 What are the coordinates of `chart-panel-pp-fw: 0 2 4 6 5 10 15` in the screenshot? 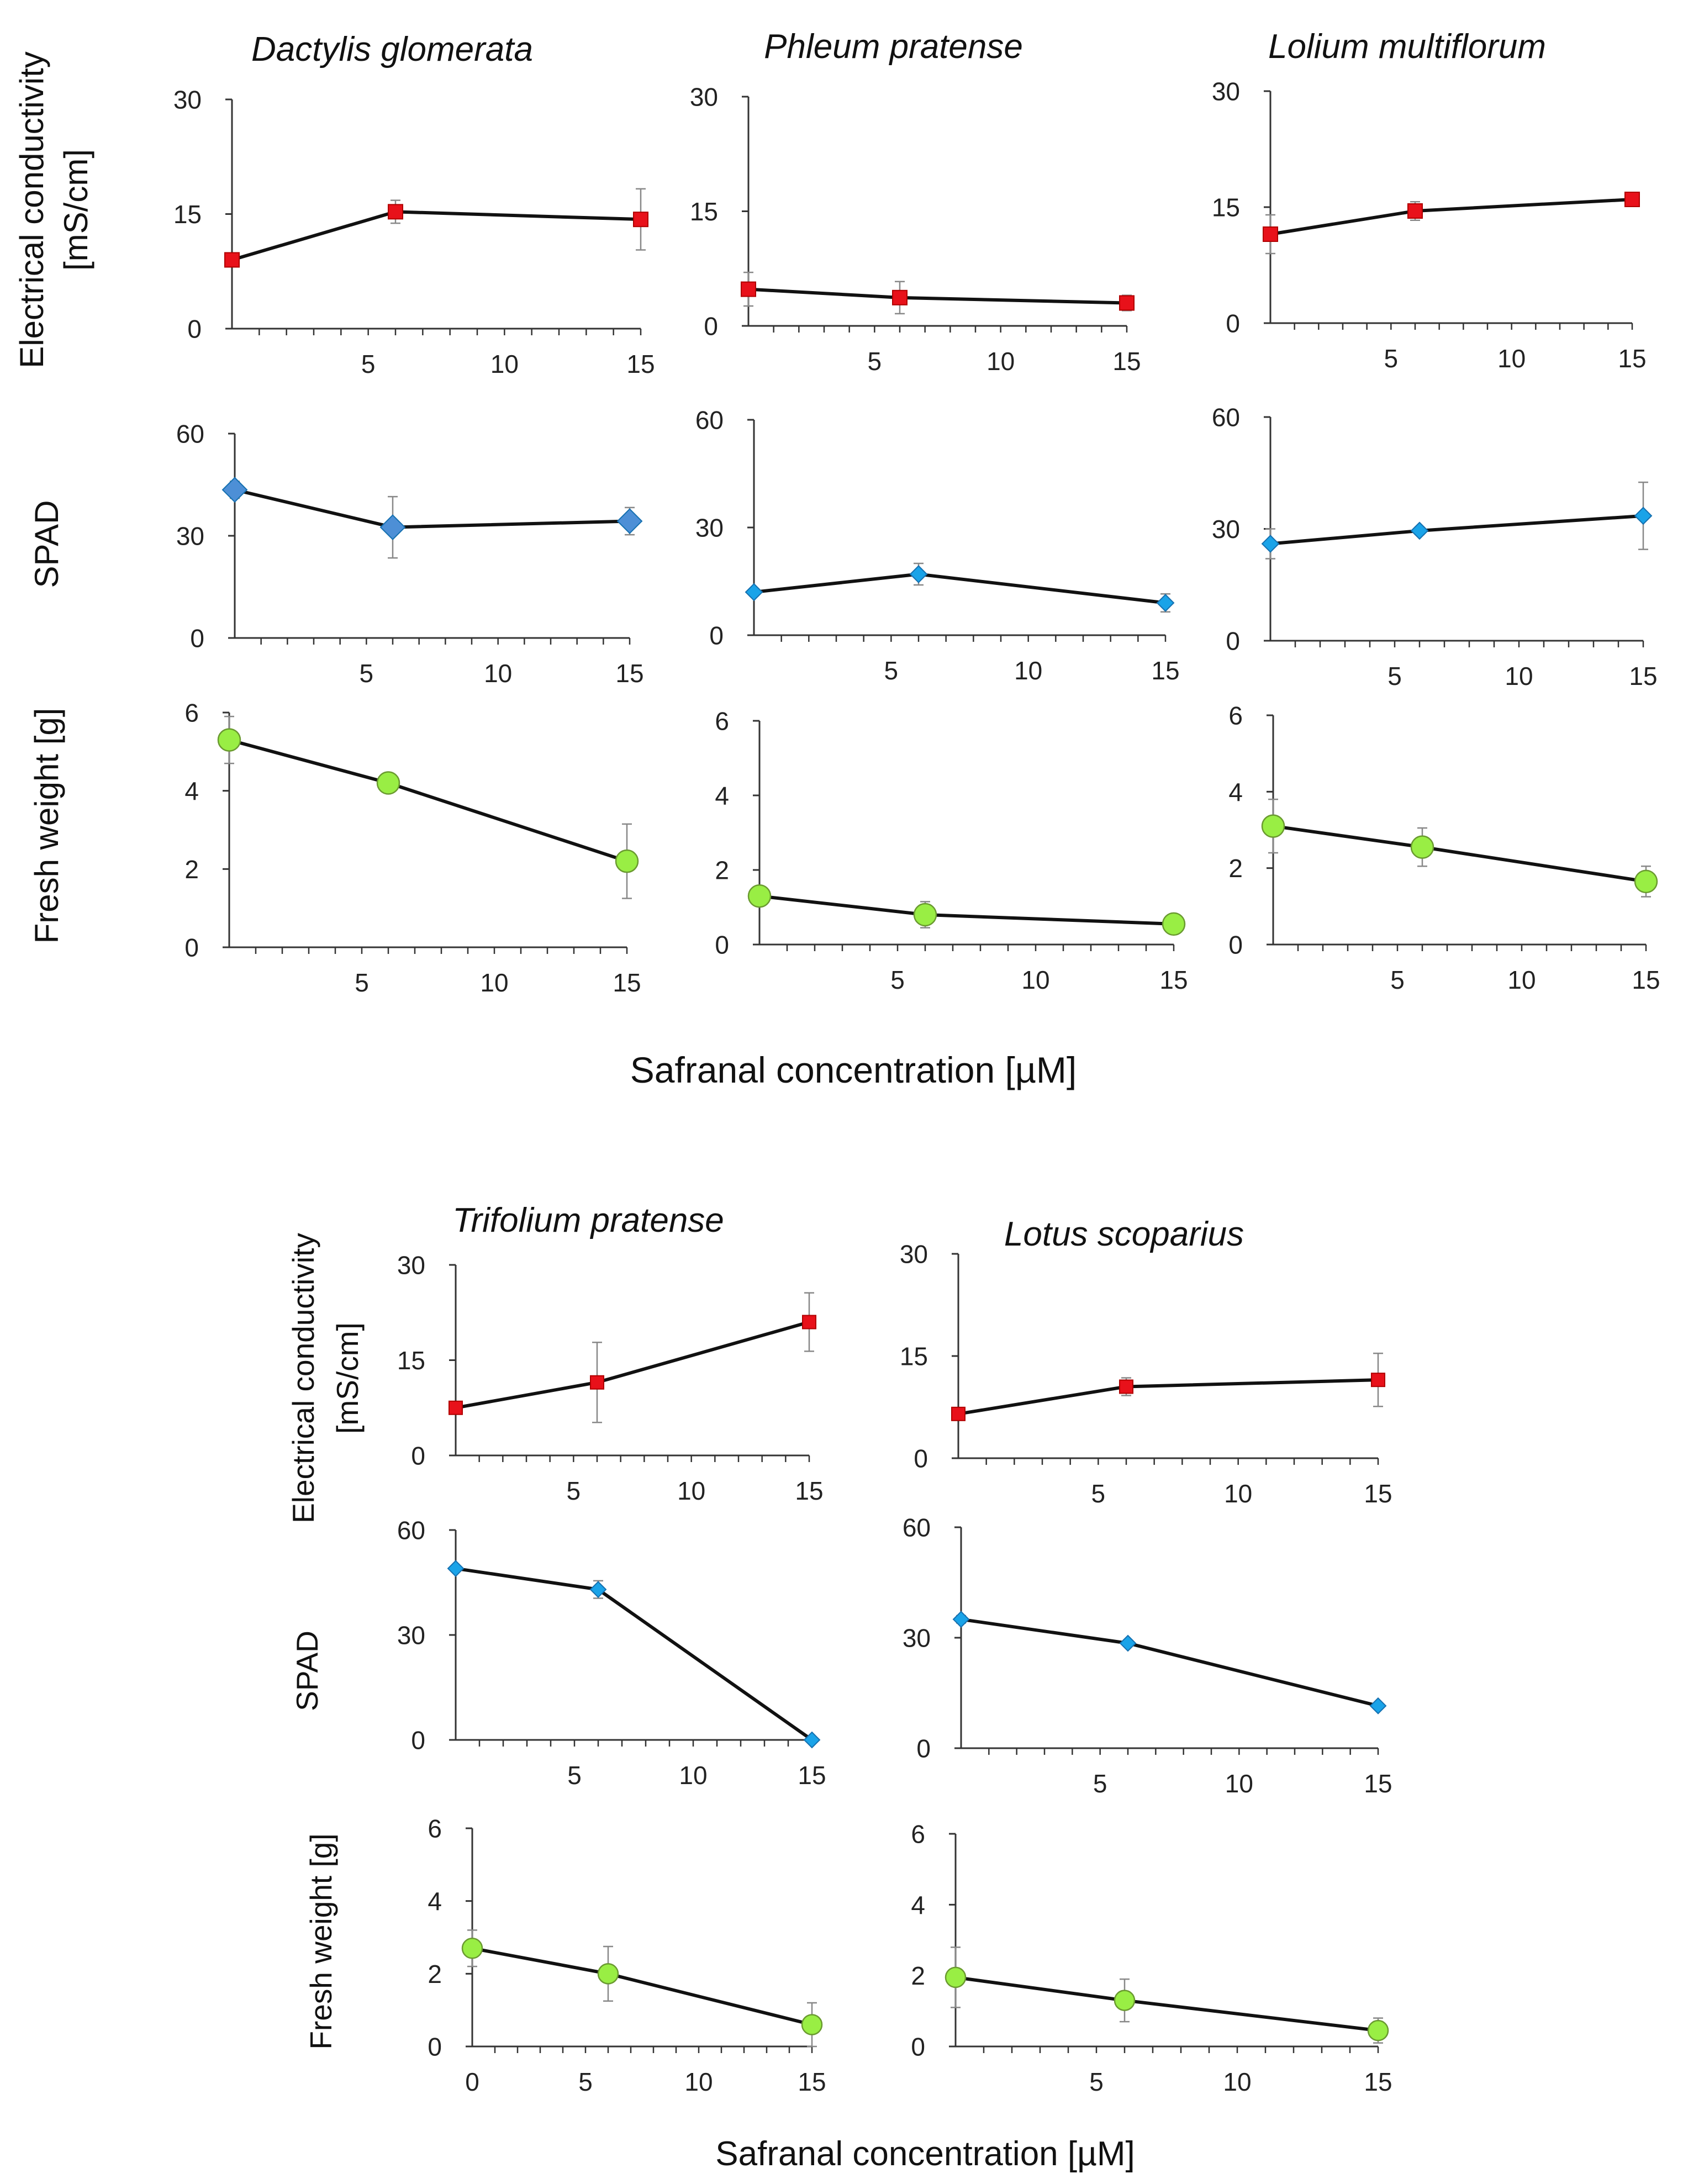 It's located at (951, 851).